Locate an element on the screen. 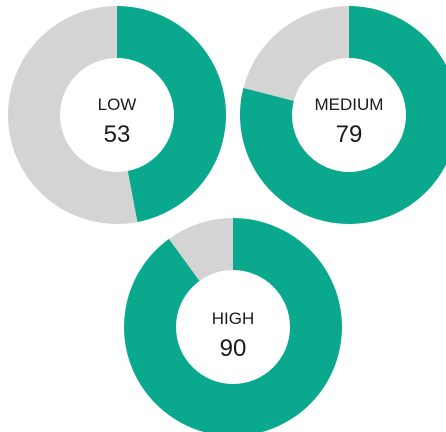 Image resolution: width=446 pixels, height=432 pixels. donut-low-value: 53 is located at coordinates (117, 134).